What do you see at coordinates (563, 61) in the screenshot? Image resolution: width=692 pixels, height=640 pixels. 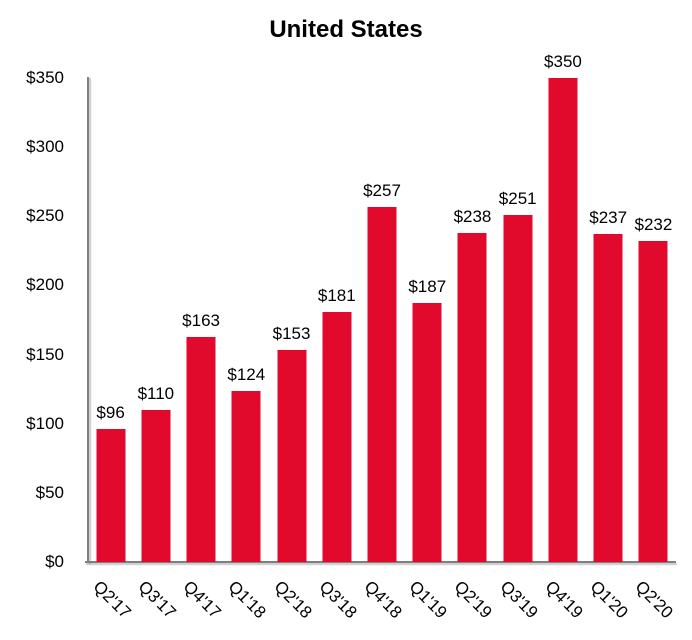 I see `bar-value-label: $350` at bounding box center [563, 61].